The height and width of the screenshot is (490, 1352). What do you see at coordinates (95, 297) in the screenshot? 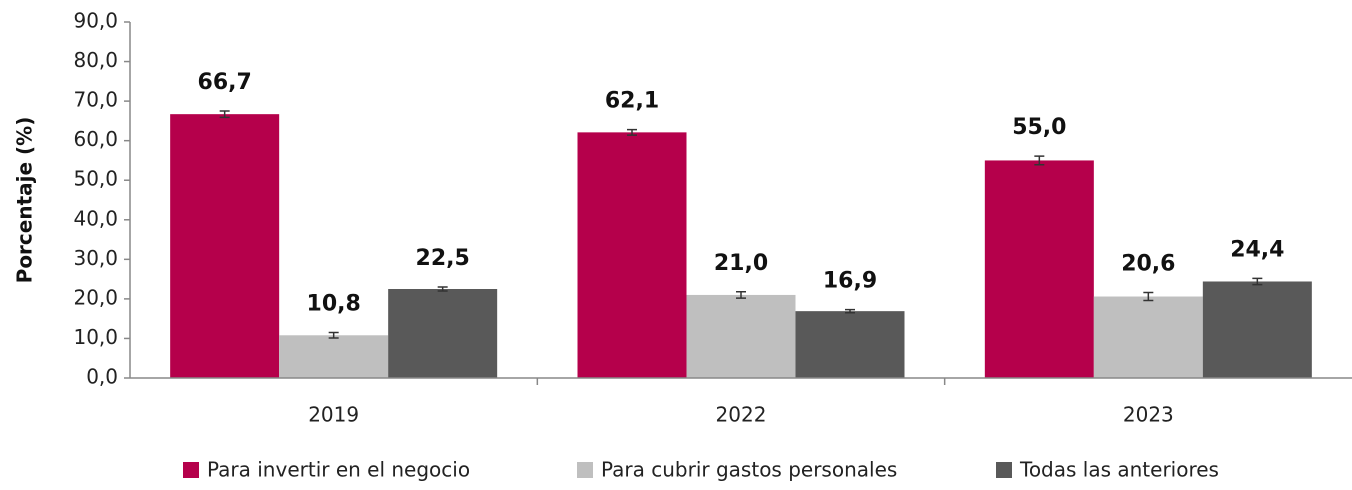
I see `y-tick-label: 20,0` at bounding box center [95, 297].